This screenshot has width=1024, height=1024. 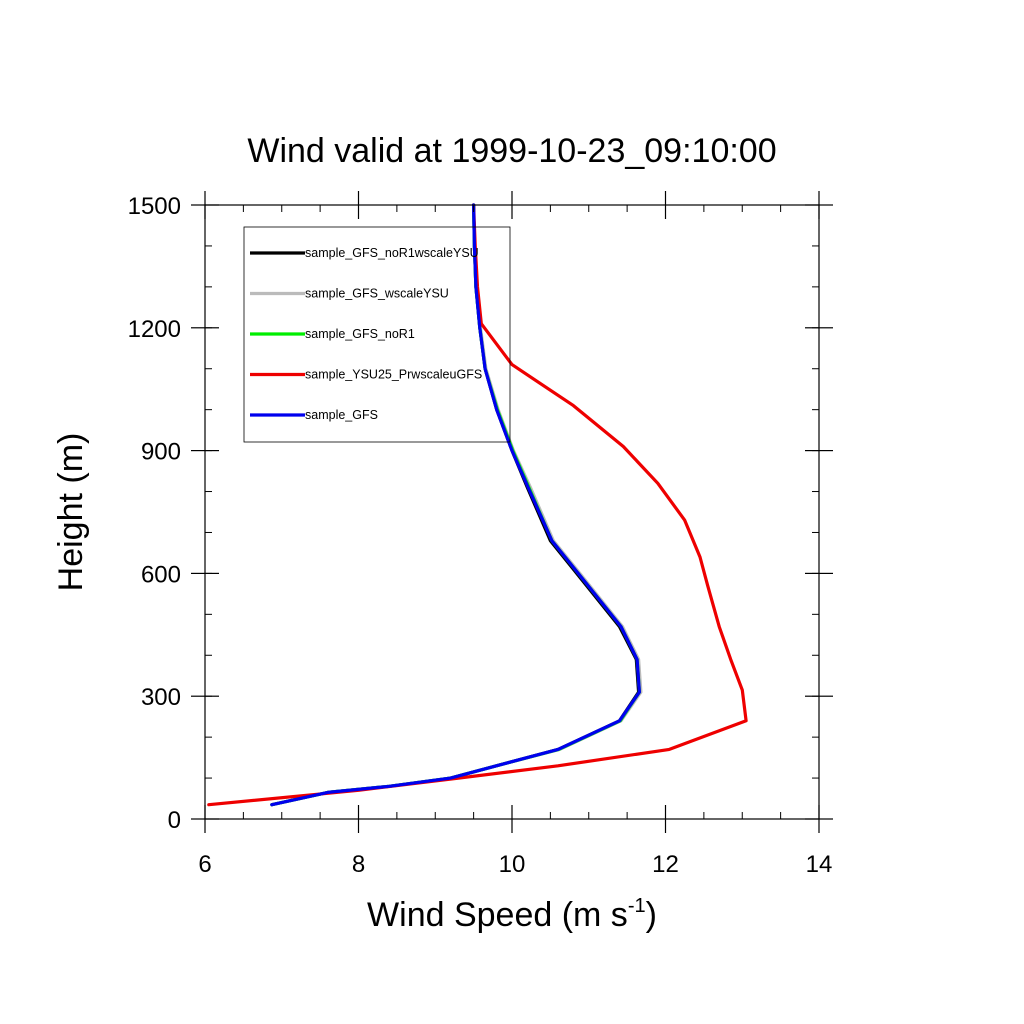 What do you see at coordinates (154, 206) in the screenshot?
I see `y-tick-label-5: 1500` at bounding box center [154, 206].